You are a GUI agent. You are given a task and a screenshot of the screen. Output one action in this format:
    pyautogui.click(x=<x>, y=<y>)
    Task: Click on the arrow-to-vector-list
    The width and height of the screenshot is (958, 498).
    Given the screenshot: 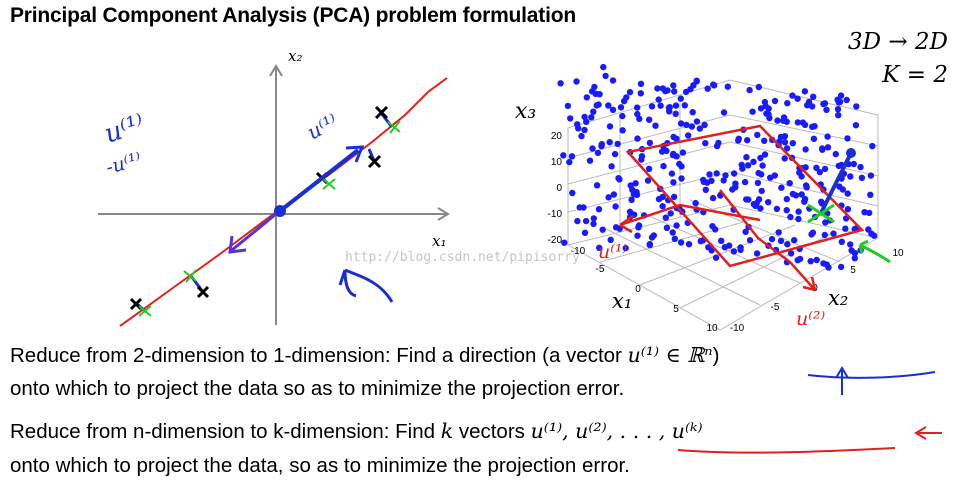 What is the action you would take?
    pyautogui.click(x=928, y=433)
    